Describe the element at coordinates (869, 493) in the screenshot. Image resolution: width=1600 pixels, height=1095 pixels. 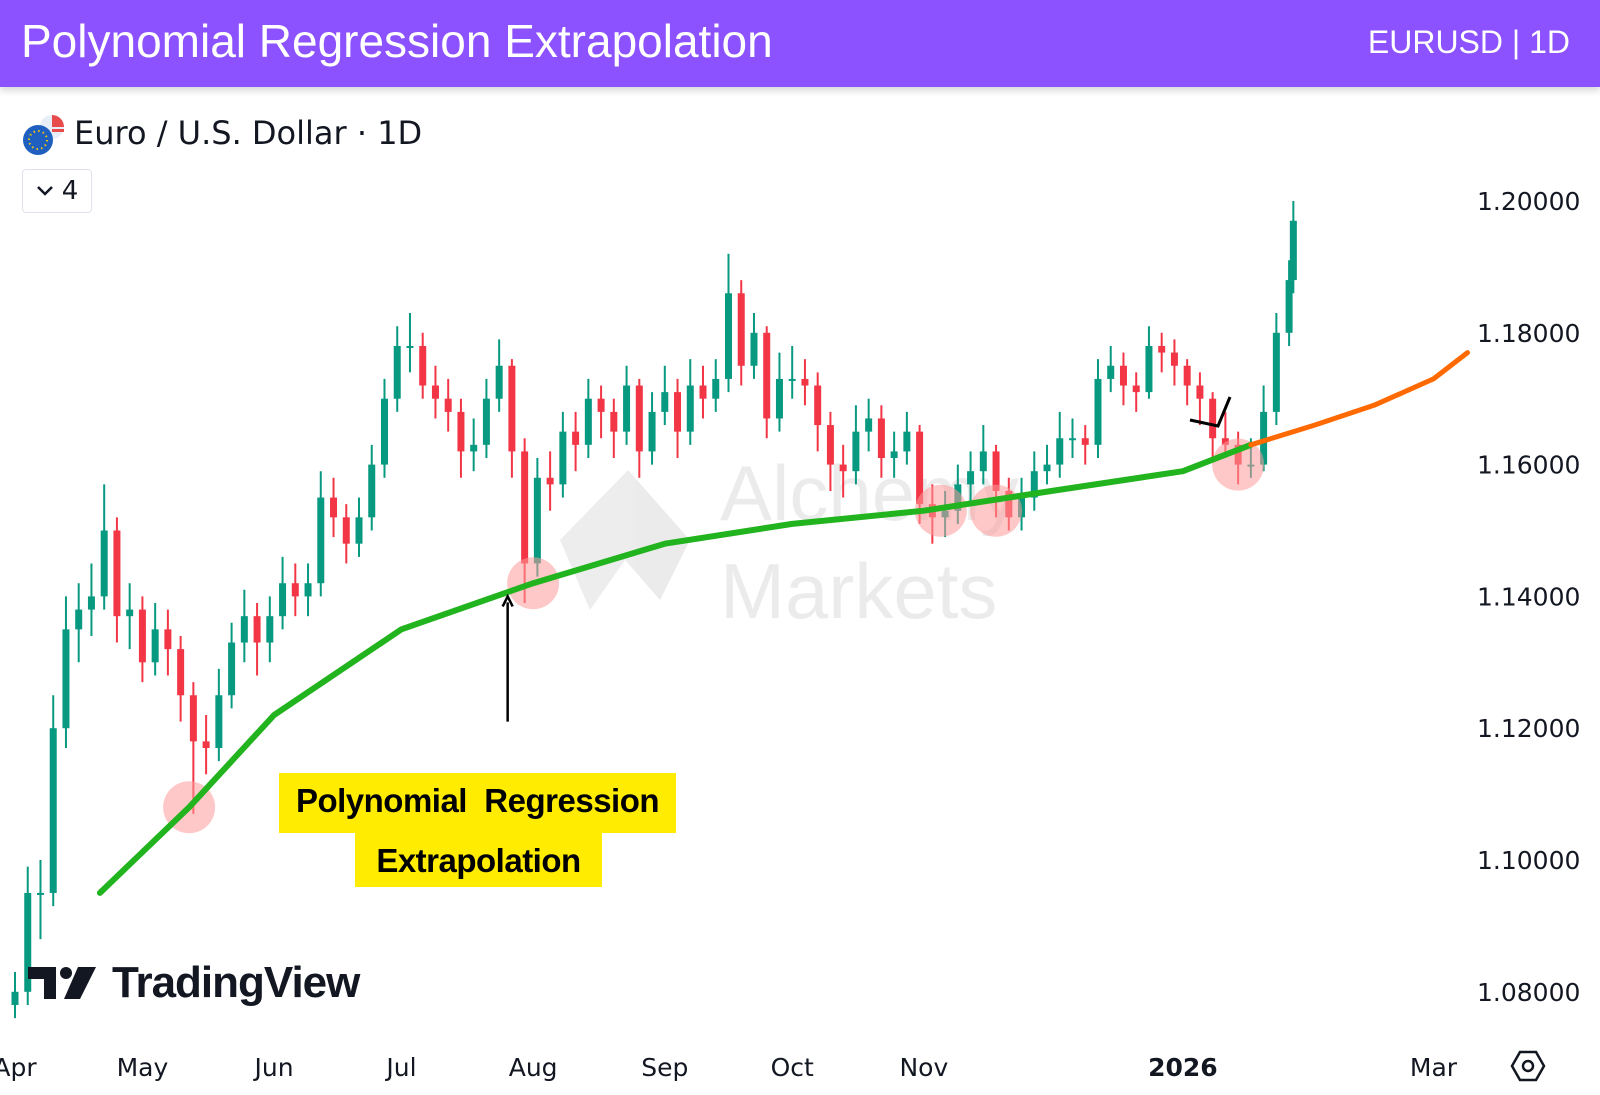
I see `watermark-line1: Alchemy` at that location.